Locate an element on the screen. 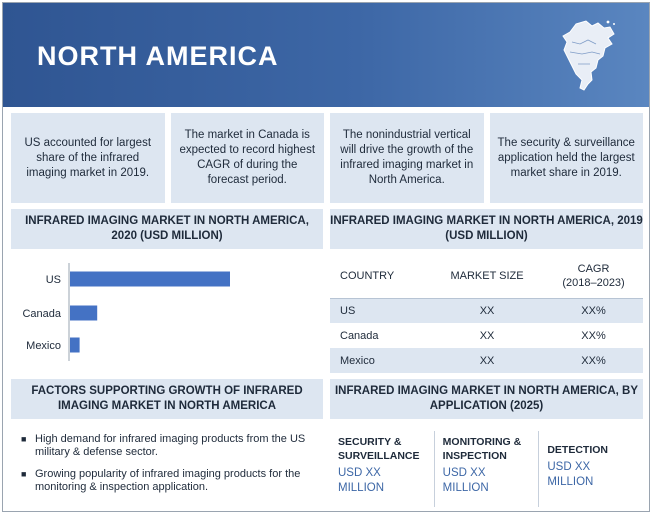  bar-chart: US Canada Mexico is located at coordinates (167, 313).